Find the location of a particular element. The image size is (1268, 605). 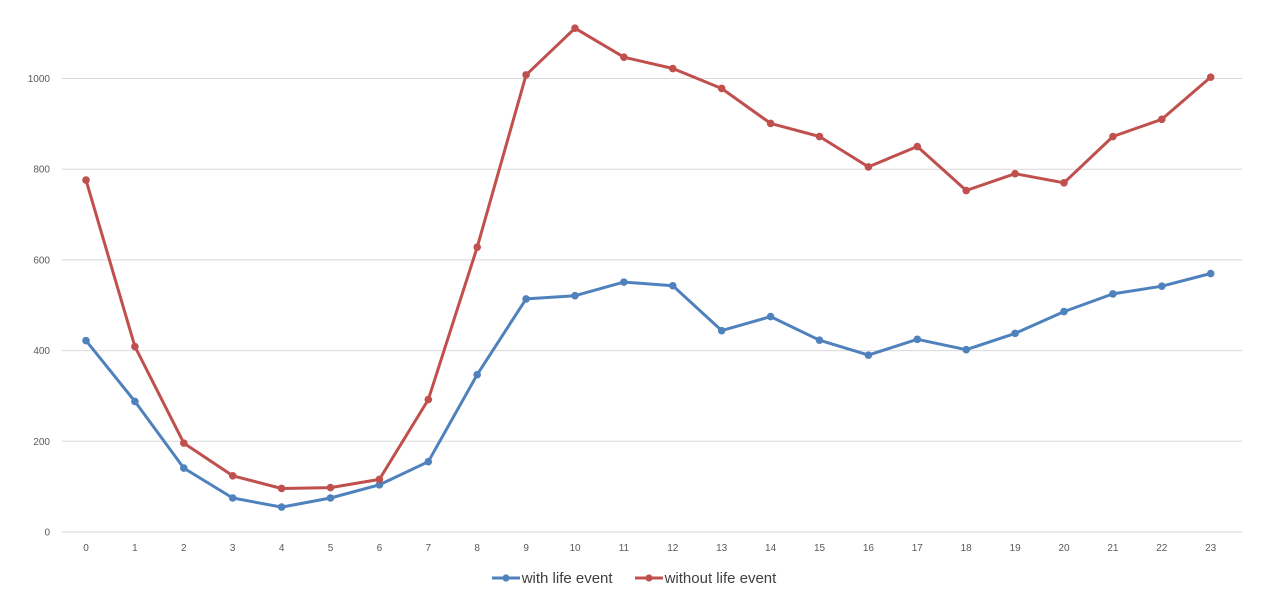

x-tick-label: 8 is located at coordinates (477, 548).